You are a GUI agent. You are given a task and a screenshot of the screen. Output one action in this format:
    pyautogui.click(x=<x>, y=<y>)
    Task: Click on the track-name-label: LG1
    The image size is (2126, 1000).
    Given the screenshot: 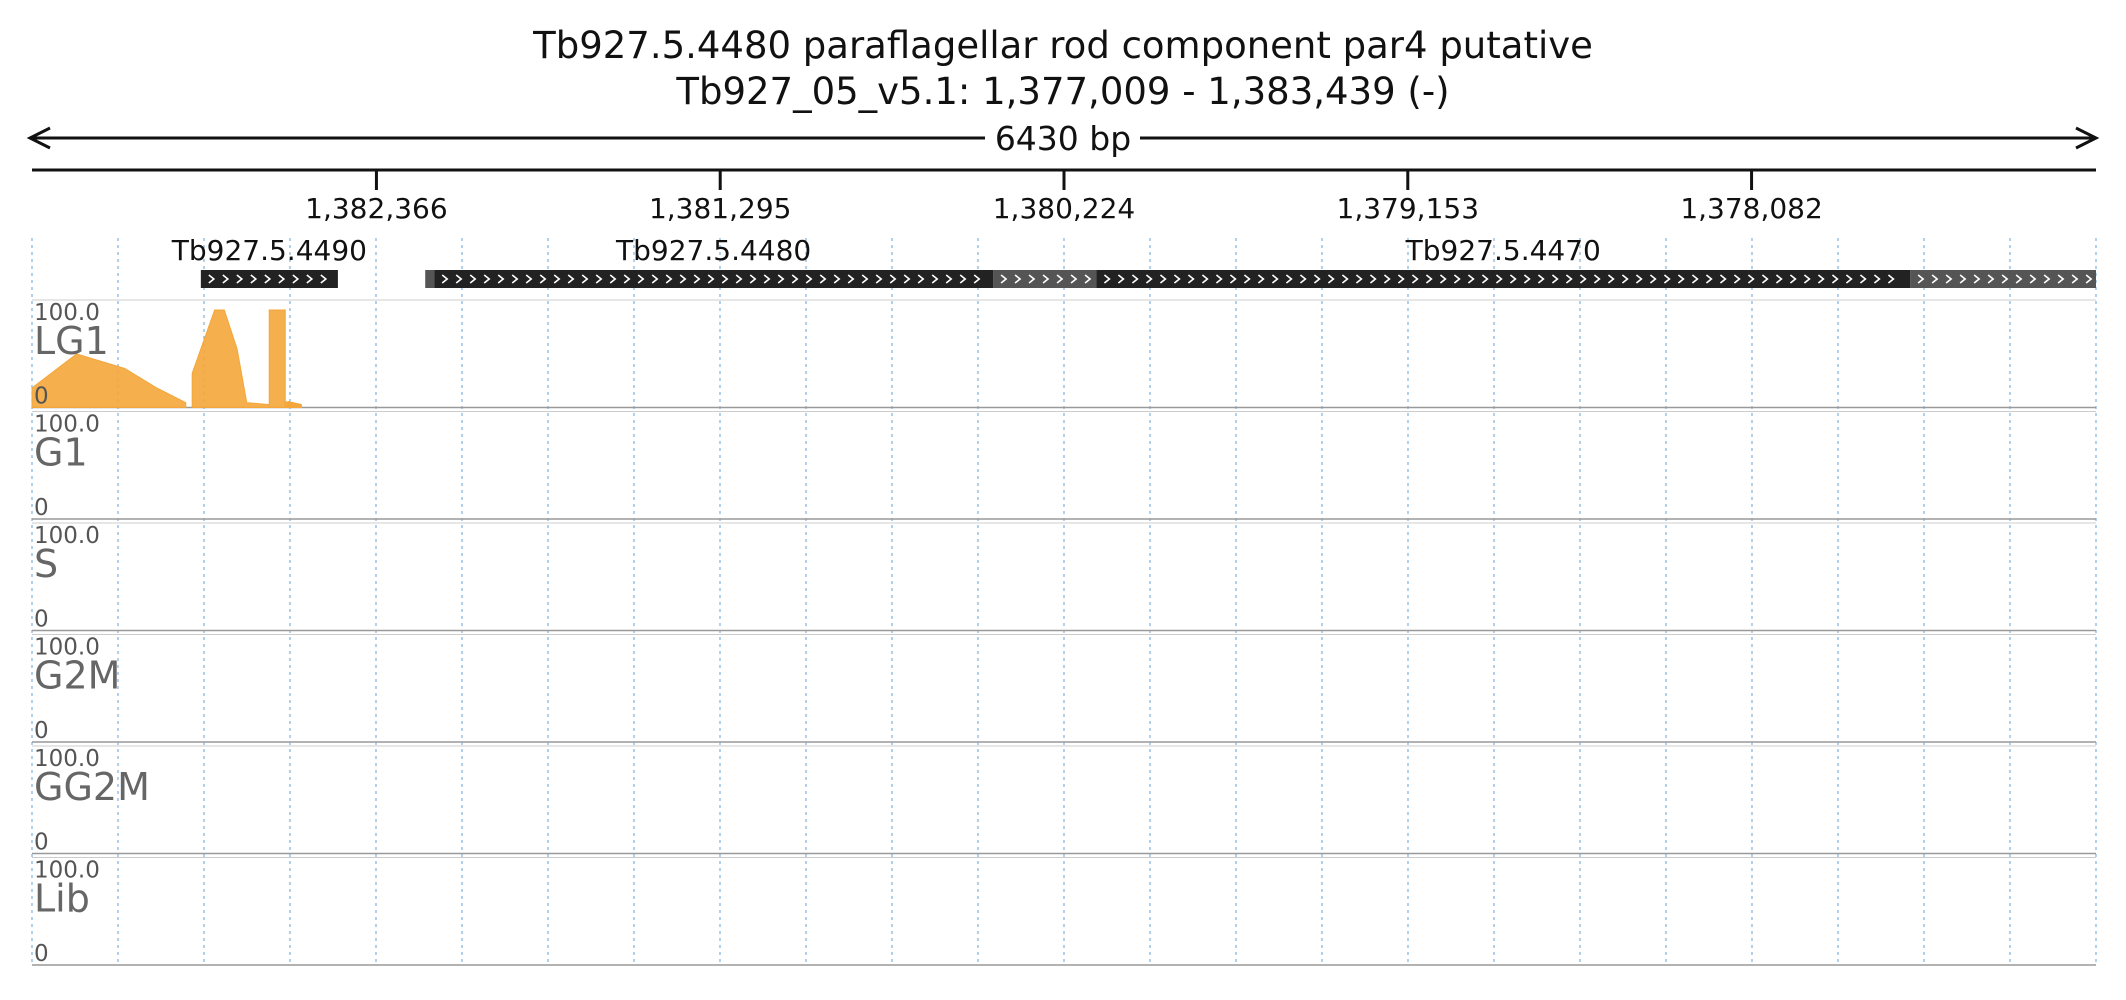 What is the action you would take?
    pyautogui.click(x=71, y=341)
    